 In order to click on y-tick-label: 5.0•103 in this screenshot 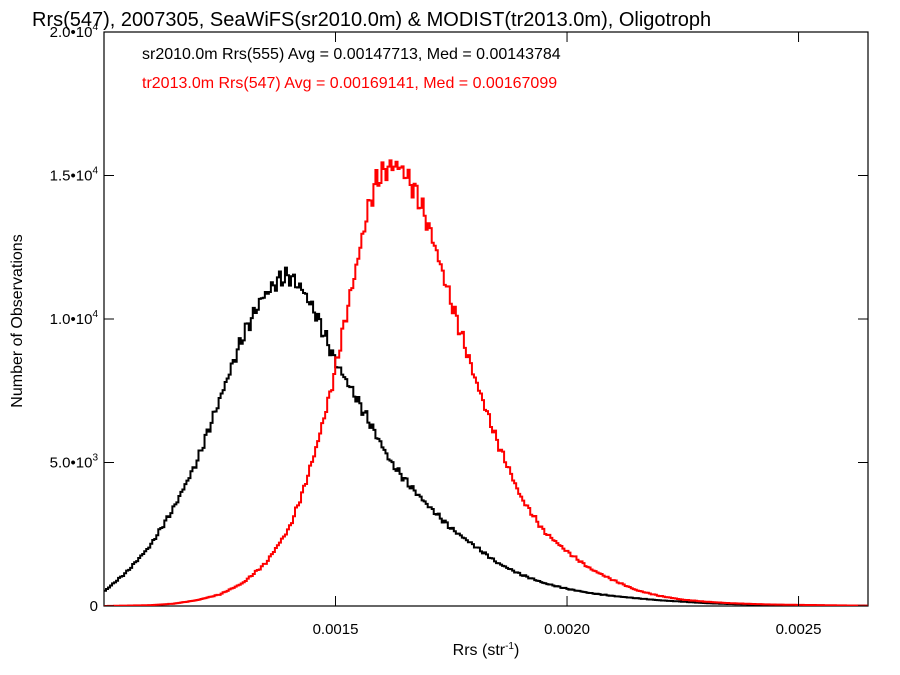, I will do `click(74, 462)`.